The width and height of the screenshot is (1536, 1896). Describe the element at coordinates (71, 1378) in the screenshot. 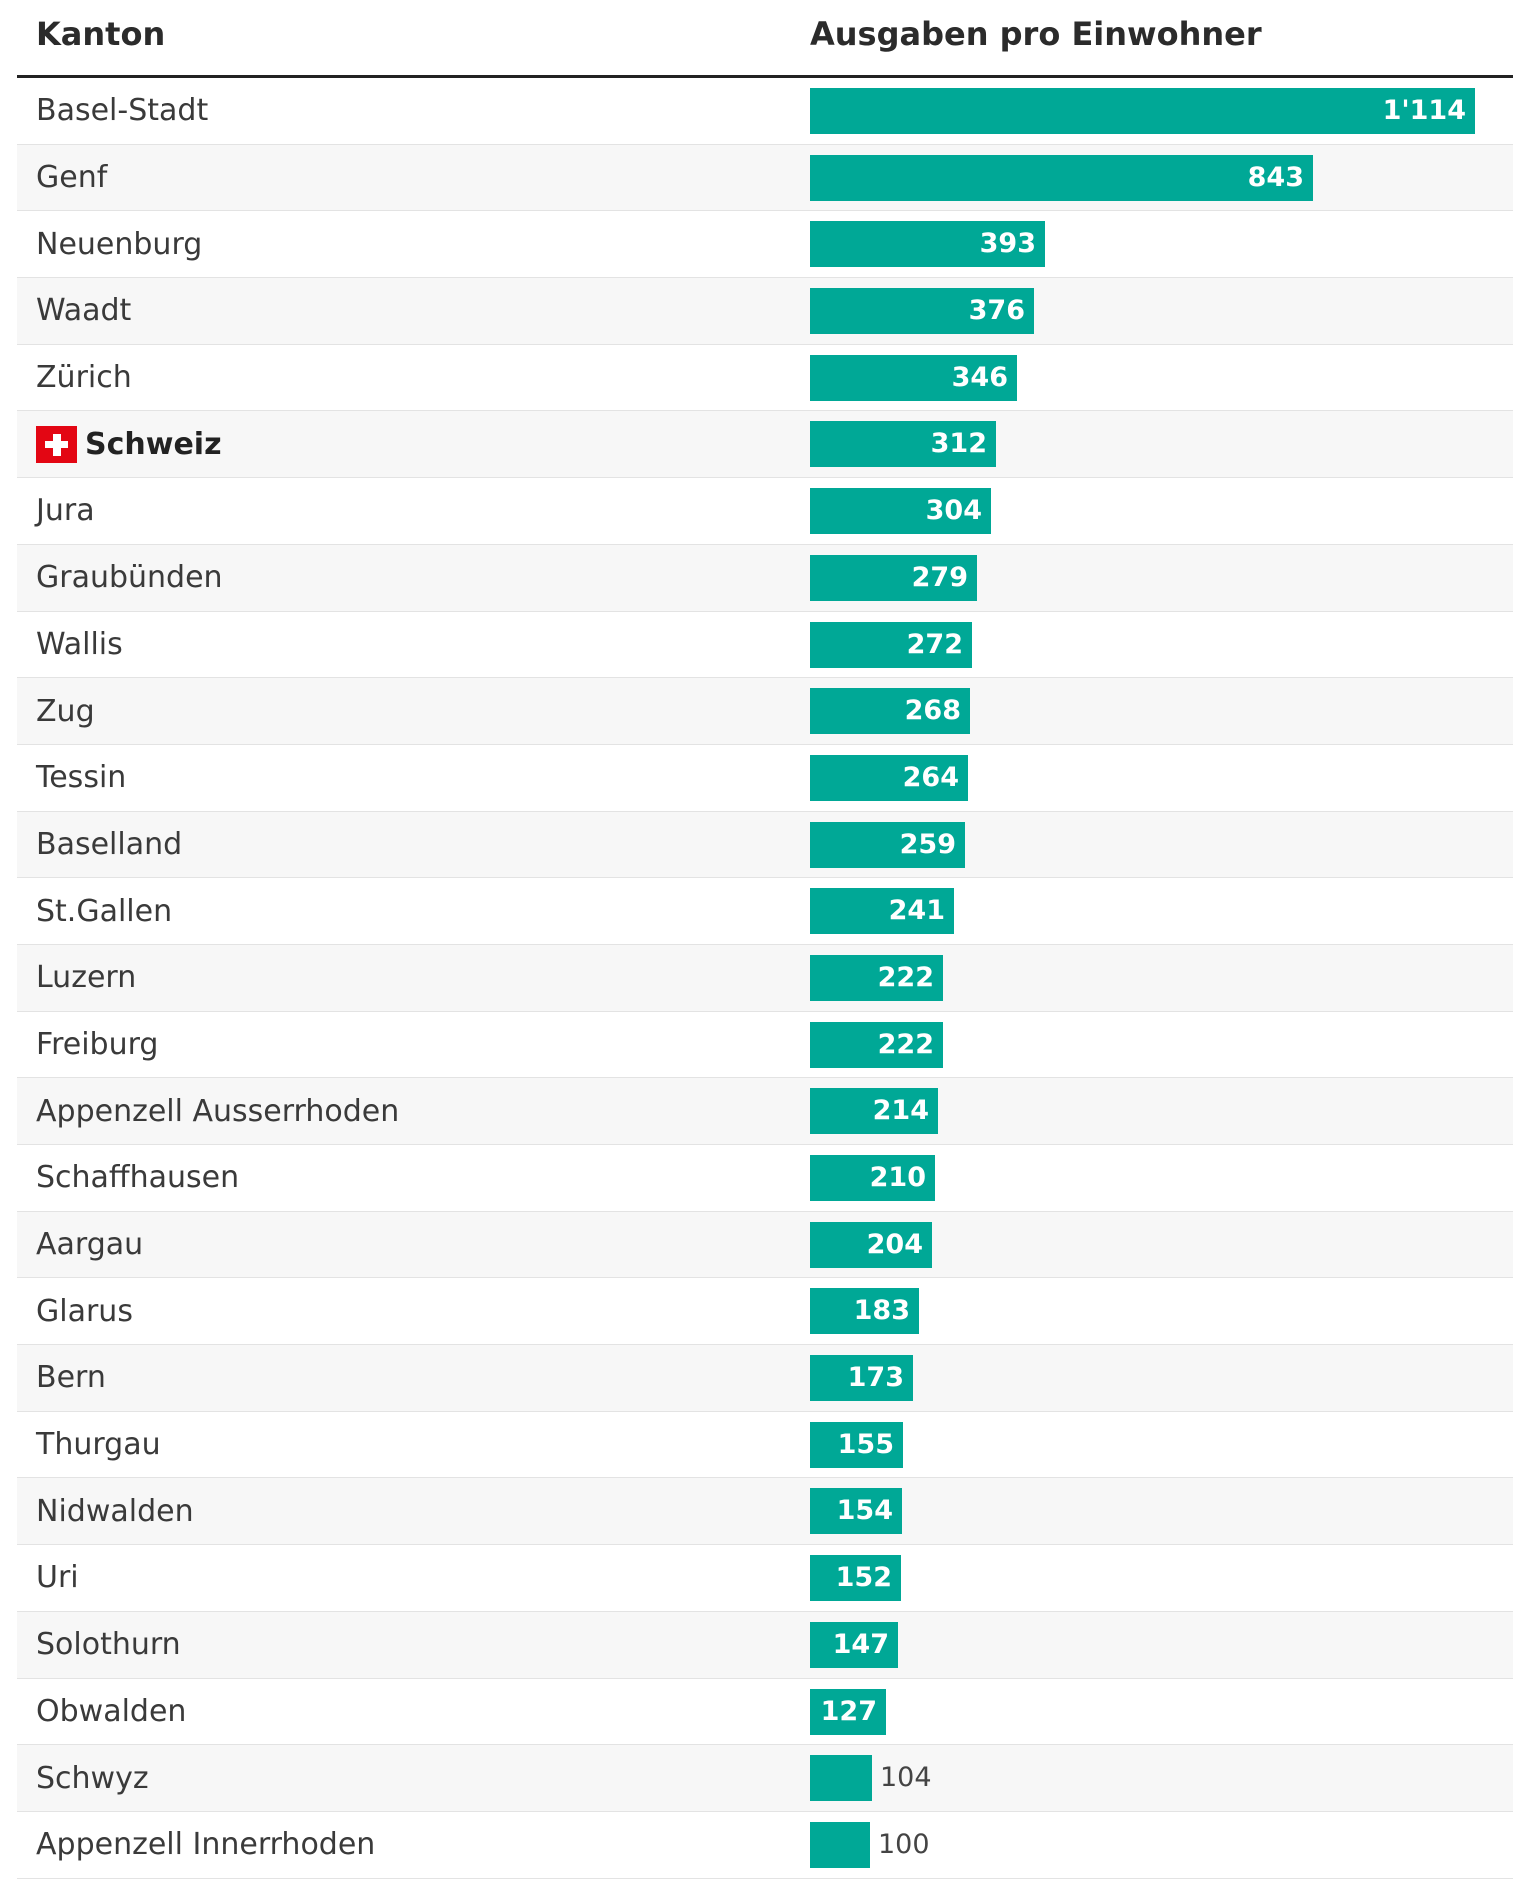

I see `row-label-text: Bern` at that location.